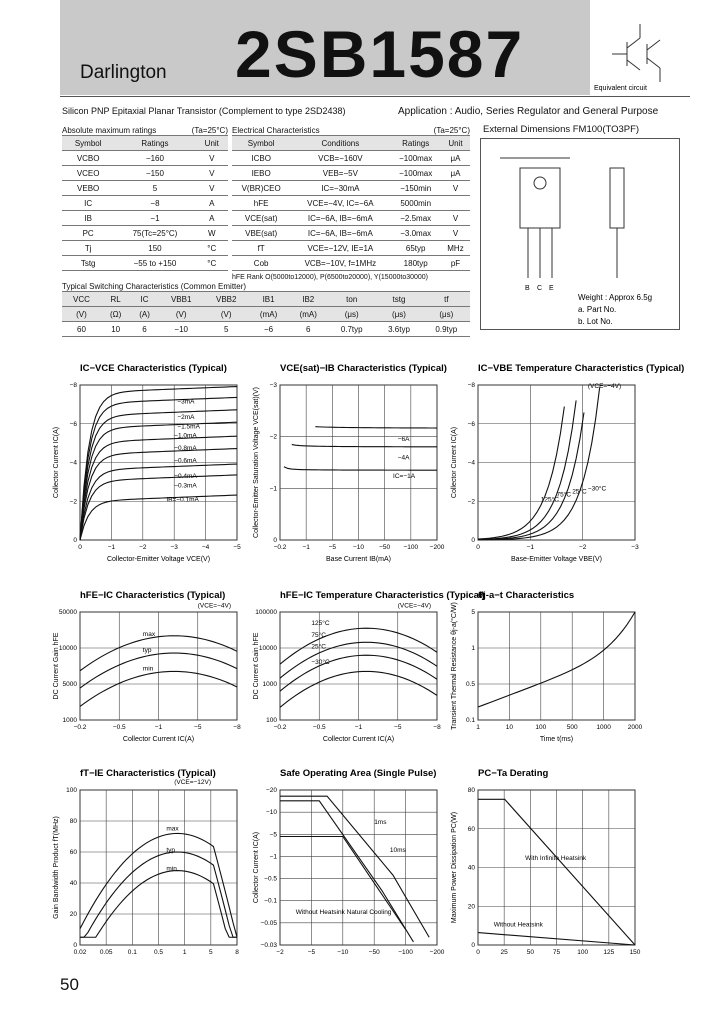  Describe the element at coordinates (437, 727) in the screenshot. I see `x-tick-label: −8` at that location.